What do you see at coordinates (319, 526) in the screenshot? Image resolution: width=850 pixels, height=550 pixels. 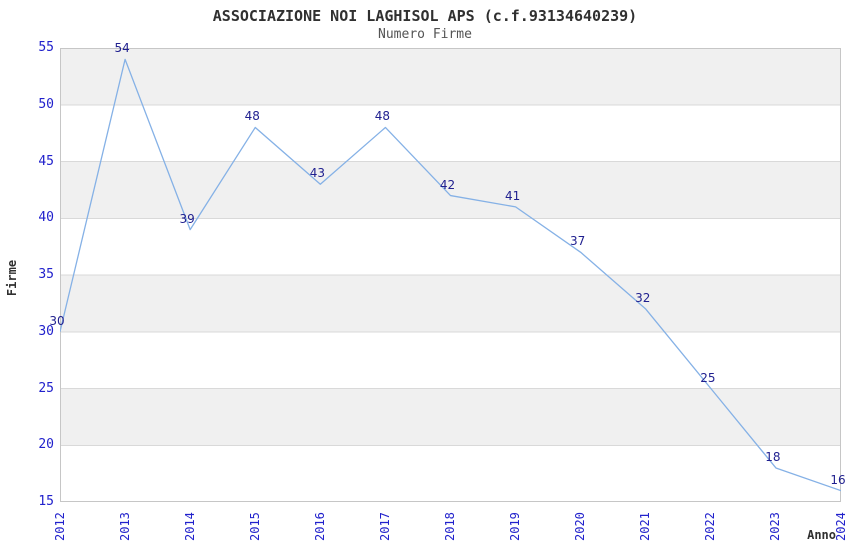 I see `x-tick-label: 2016` at bounding box center [319, 526].